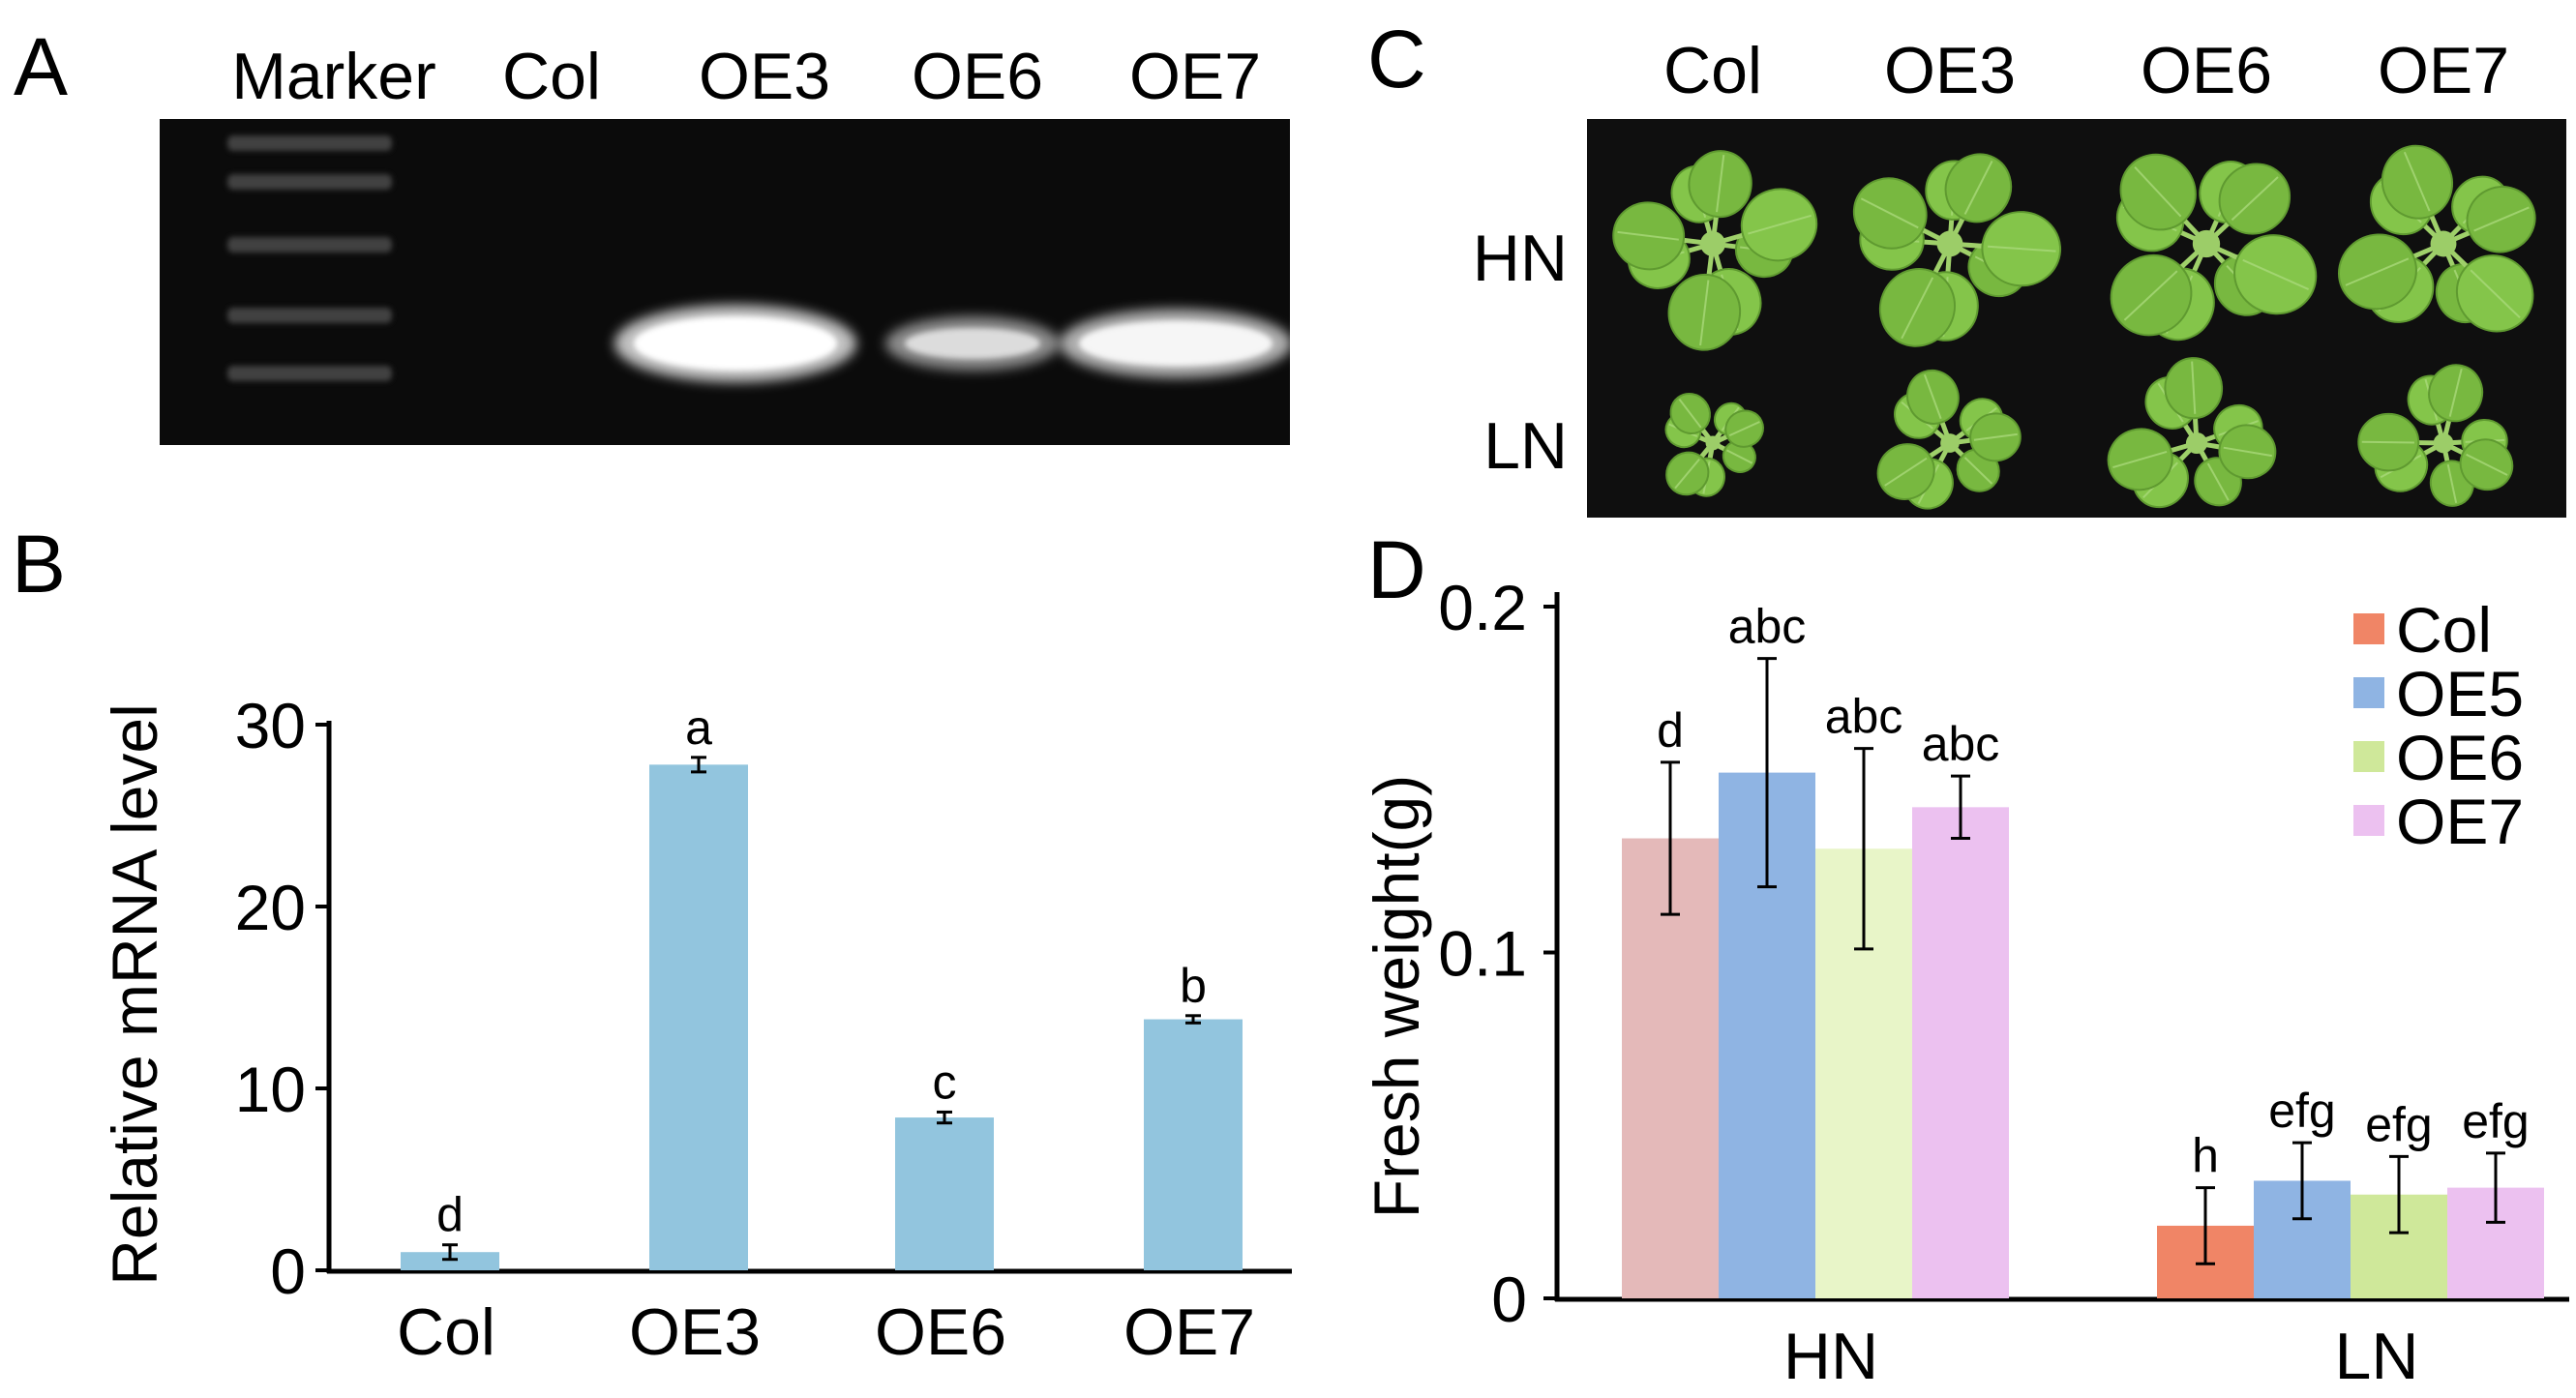  I want to click on panel-b-significance-letter: c, so click(945, 1082).